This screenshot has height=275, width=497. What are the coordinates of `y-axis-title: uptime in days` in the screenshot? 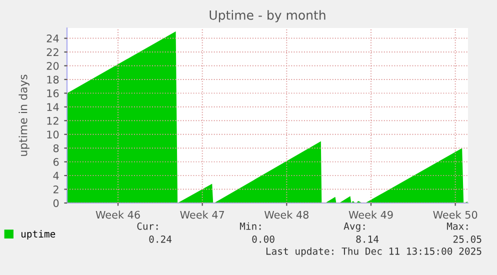 It's located at (24, 115).